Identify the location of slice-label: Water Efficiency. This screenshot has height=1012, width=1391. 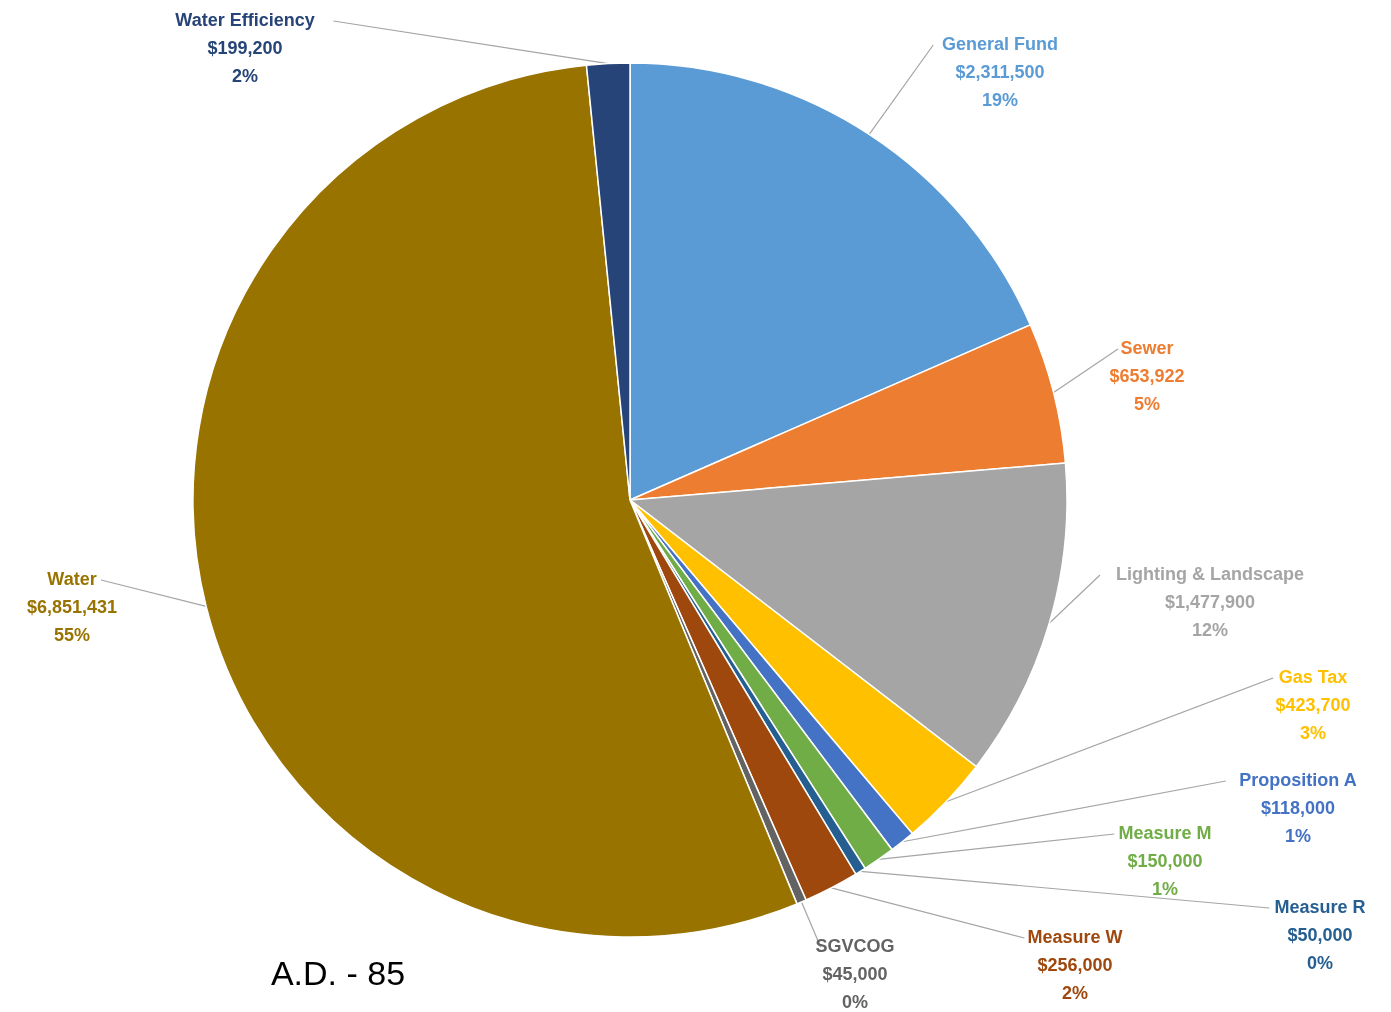
(245, 20).